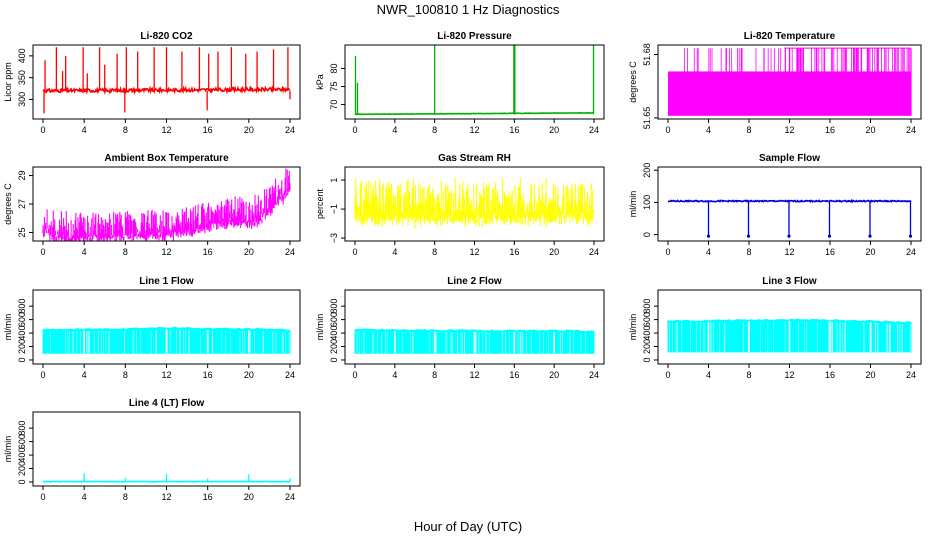 The height and width of the screenshot is (540, 936). I want to click on figure-title: NWR_100810 1 Hz Diagnostics, so click(468, 9).